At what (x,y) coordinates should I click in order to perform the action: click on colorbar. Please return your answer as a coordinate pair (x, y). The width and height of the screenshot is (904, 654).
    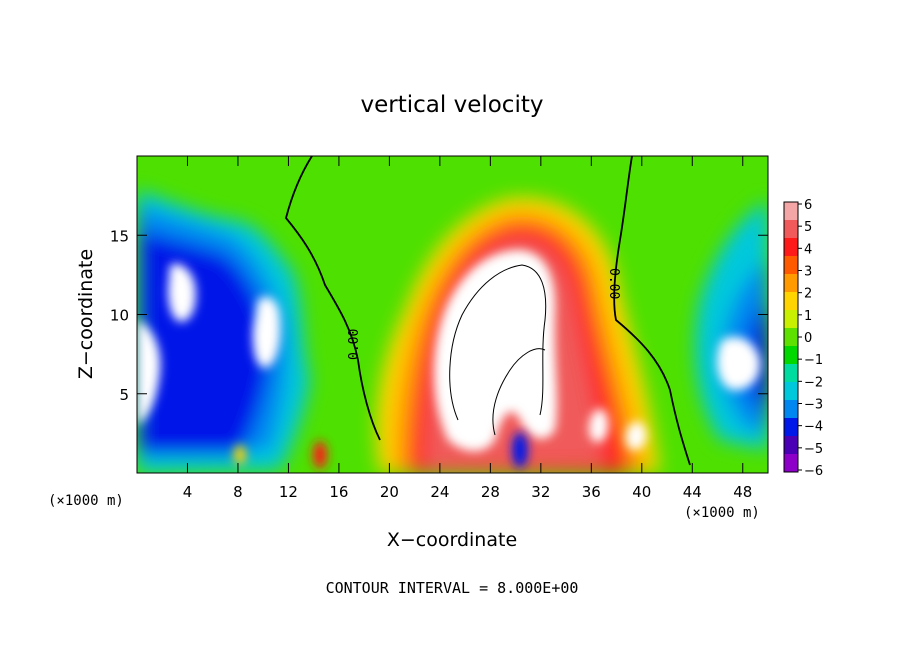
    Looking at the image, I should click on (791, 337).